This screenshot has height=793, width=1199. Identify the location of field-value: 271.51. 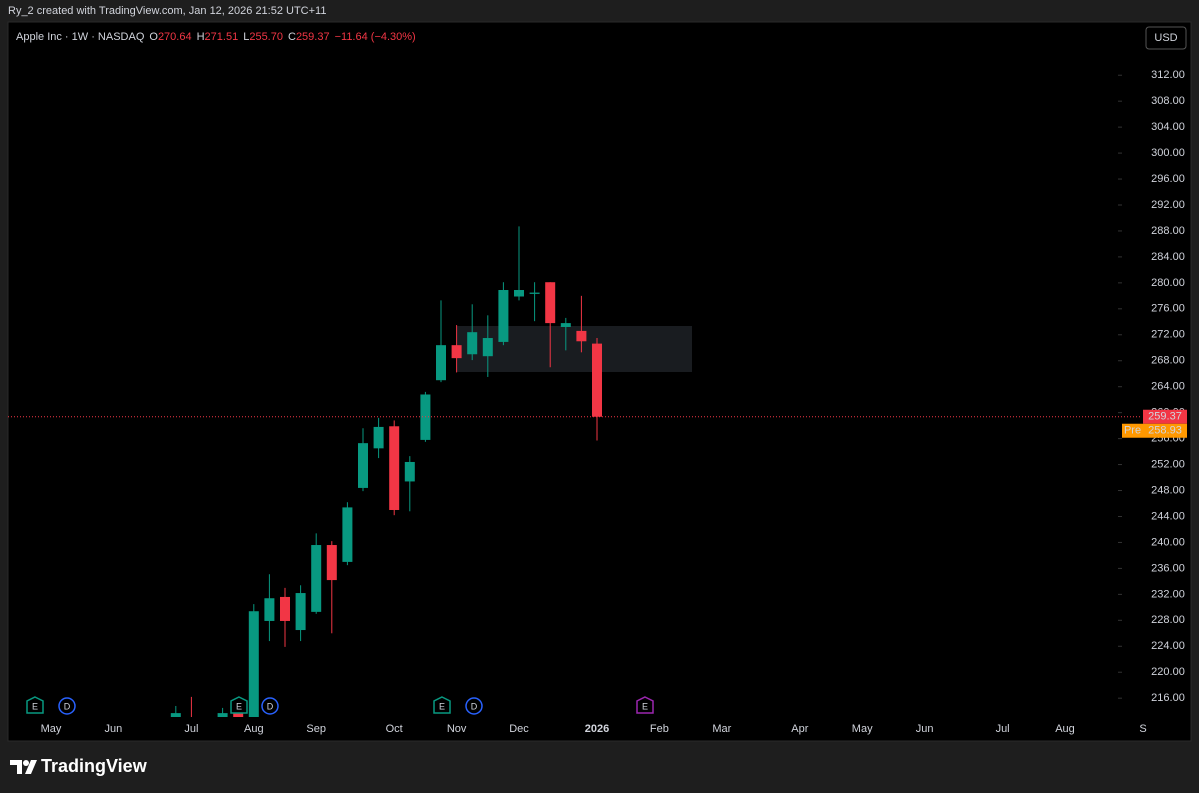
(222, 37).